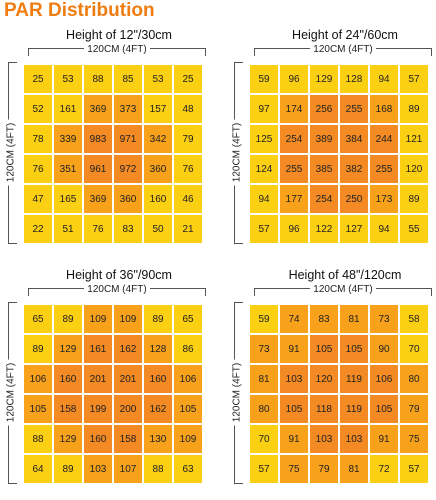 This screenshot has height=500, width=436. Describe the element at coordinates (38, 229) in the screenshot. I see `heatmap-cell: 22` at that location.